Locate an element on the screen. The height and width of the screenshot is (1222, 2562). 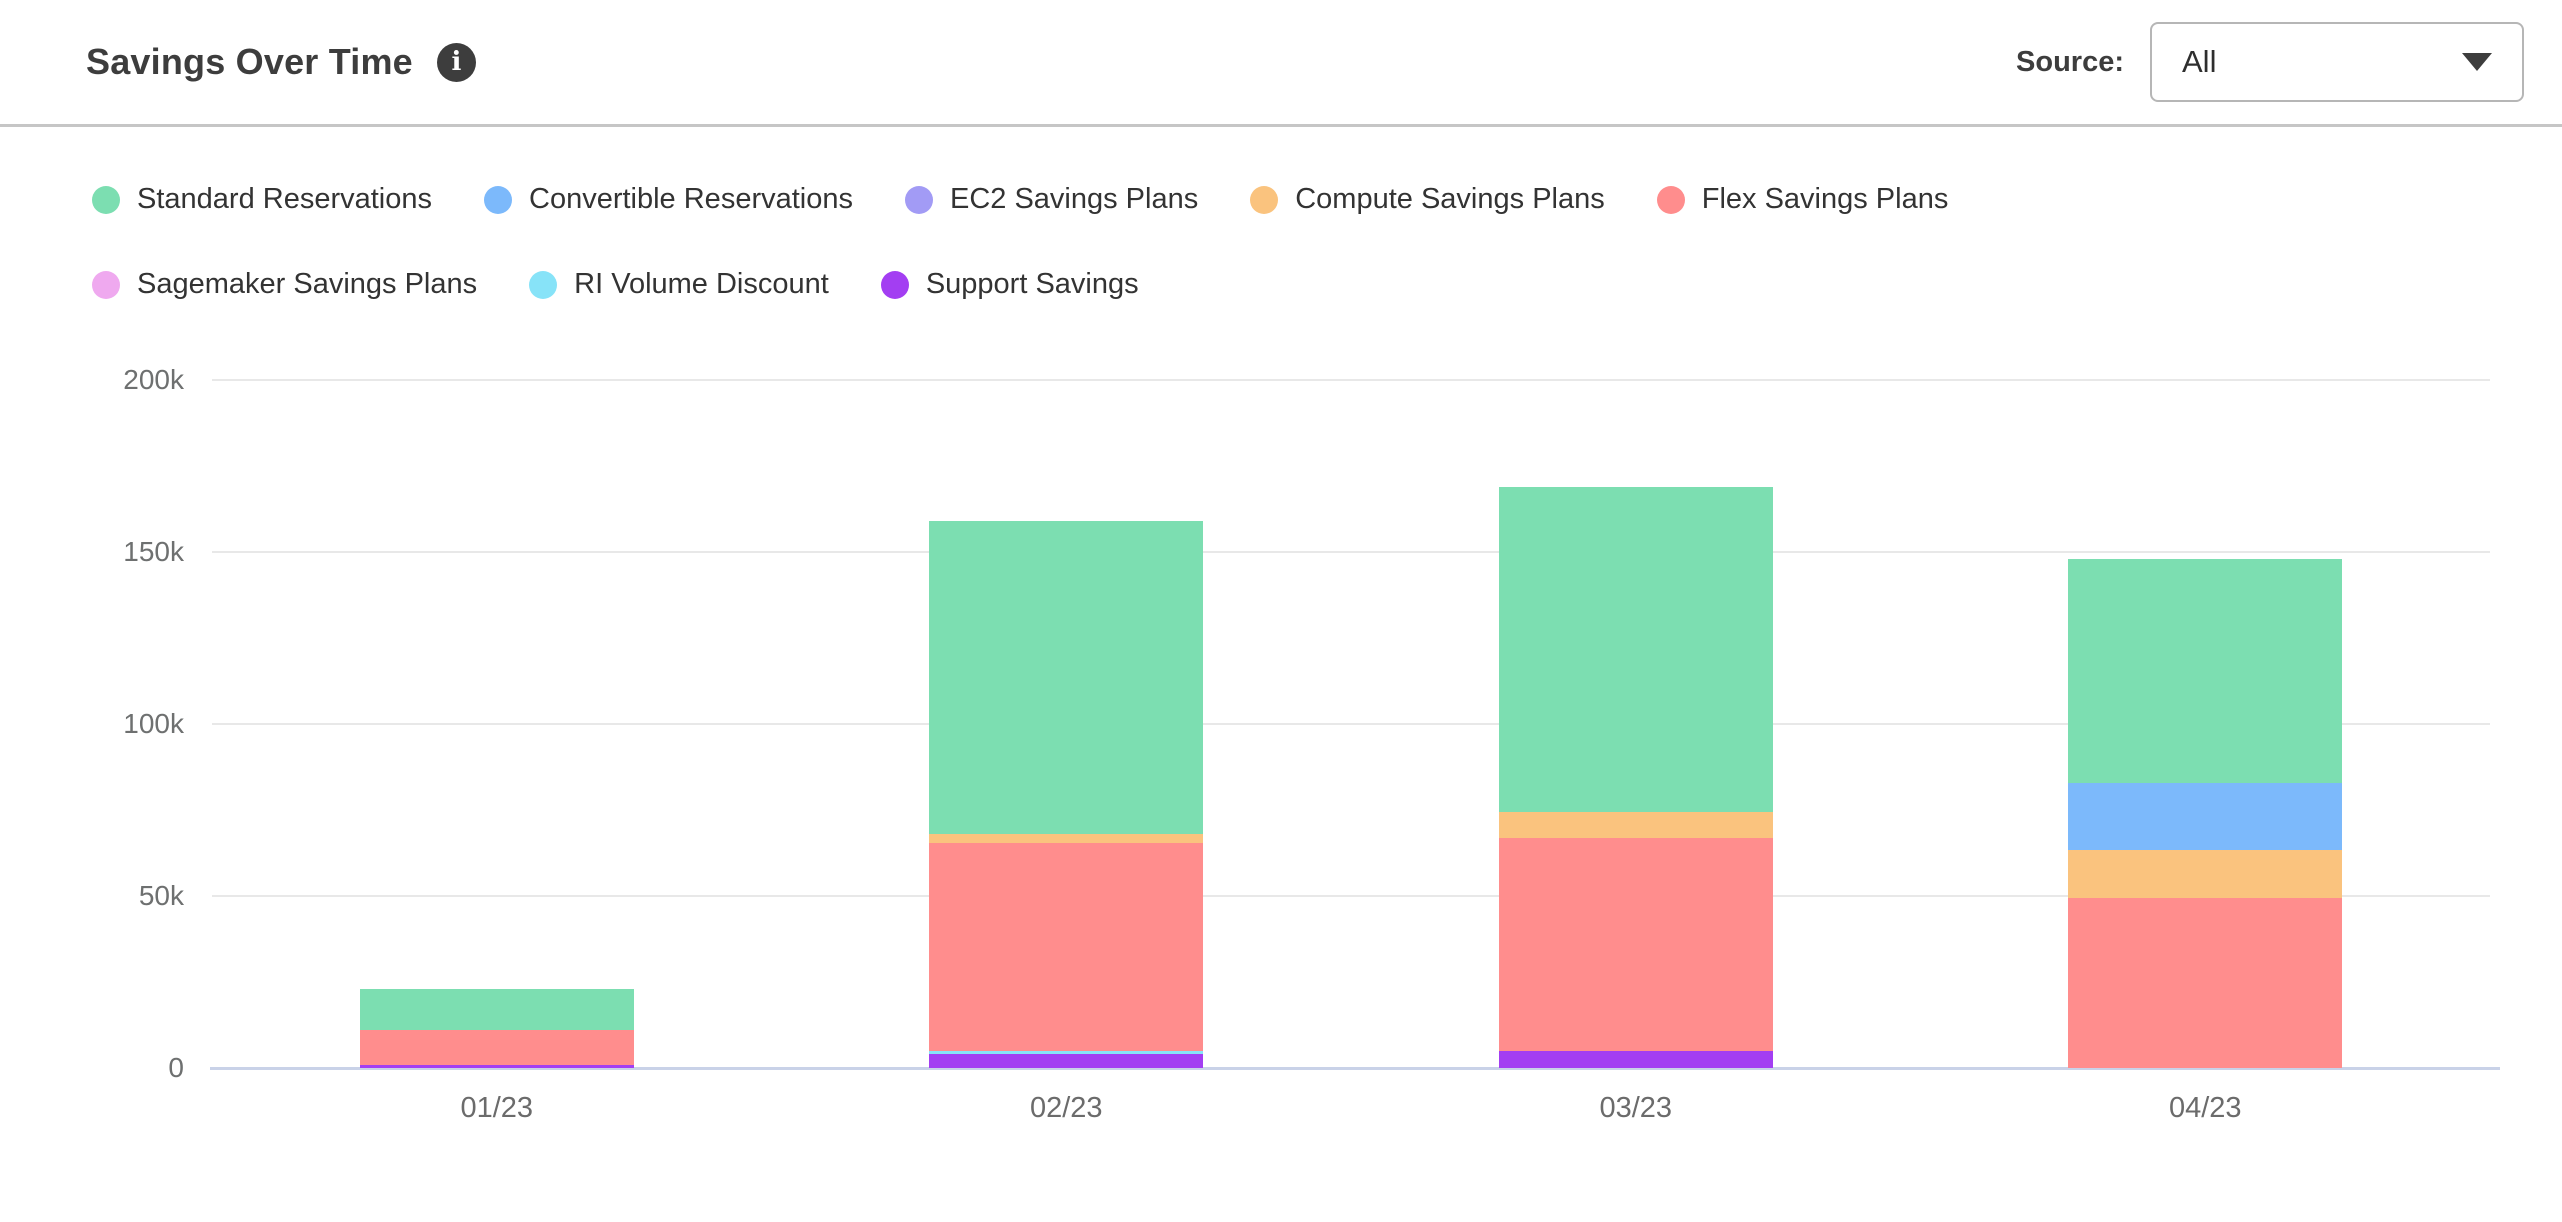
x-axis-line is located at coordinates (1355, 1068).